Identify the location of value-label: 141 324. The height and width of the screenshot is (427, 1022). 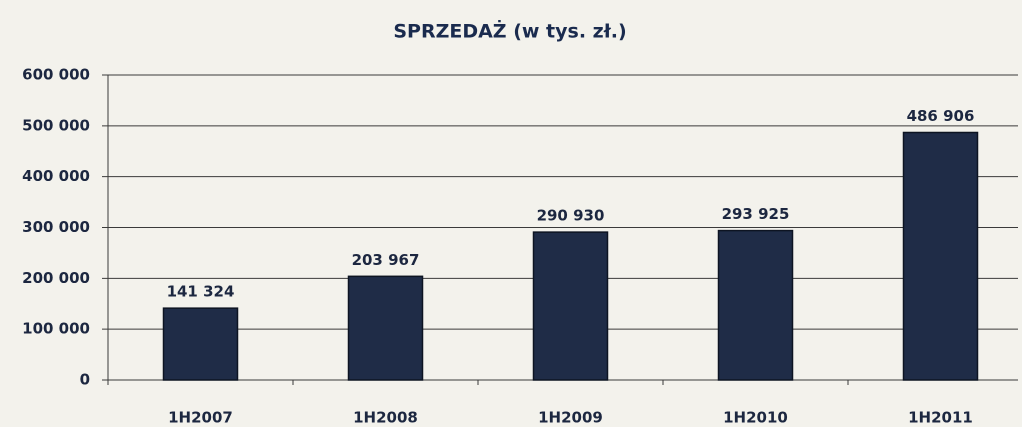
(201, 292).